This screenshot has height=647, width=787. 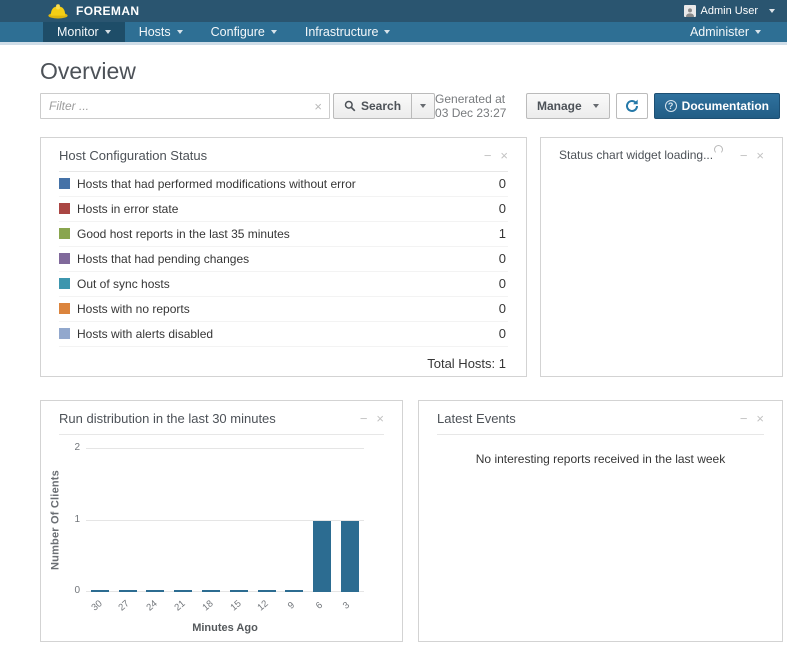 I want to click on host-status-row: Hosts with no reports 0, so click(x=283, y=309).